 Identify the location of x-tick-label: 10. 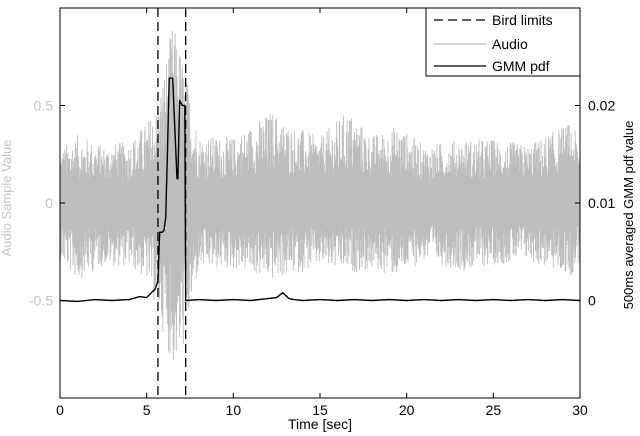
(234, 410).